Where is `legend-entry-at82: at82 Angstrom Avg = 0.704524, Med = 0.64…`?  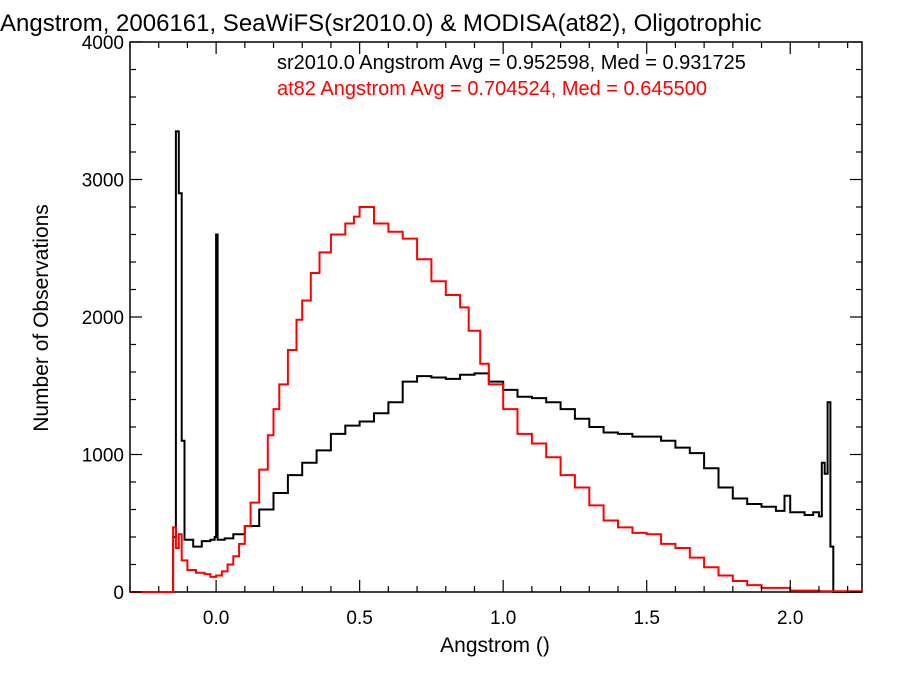 legend-entry-at82: at82 Angstrom Avg = 0.704524, Med = 0.64… is located at coordinates (492, 89).